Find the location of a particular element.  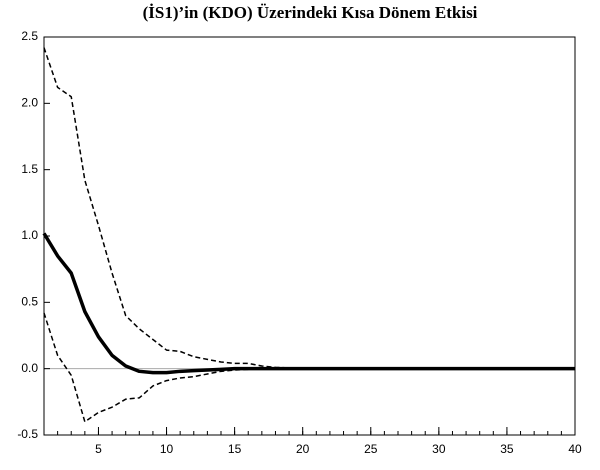

x-tick-label: 35 is located at coordinates (507, 449).